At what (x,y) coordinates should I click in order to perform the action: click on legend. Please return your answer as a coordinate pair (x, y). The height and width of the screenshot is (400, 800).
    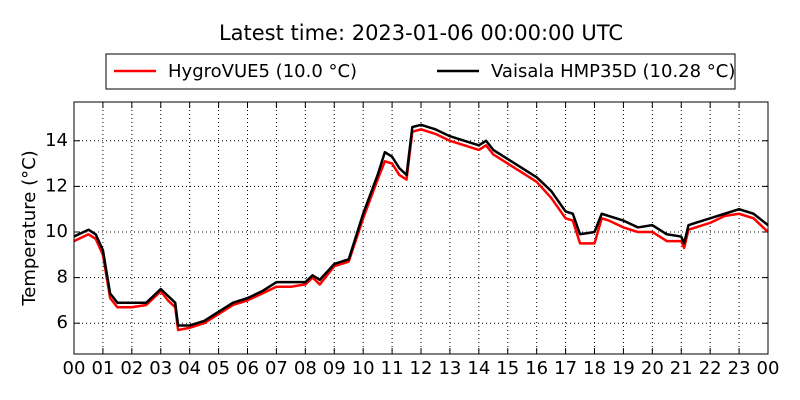
    Looking at the image, I should click on (420, 71).